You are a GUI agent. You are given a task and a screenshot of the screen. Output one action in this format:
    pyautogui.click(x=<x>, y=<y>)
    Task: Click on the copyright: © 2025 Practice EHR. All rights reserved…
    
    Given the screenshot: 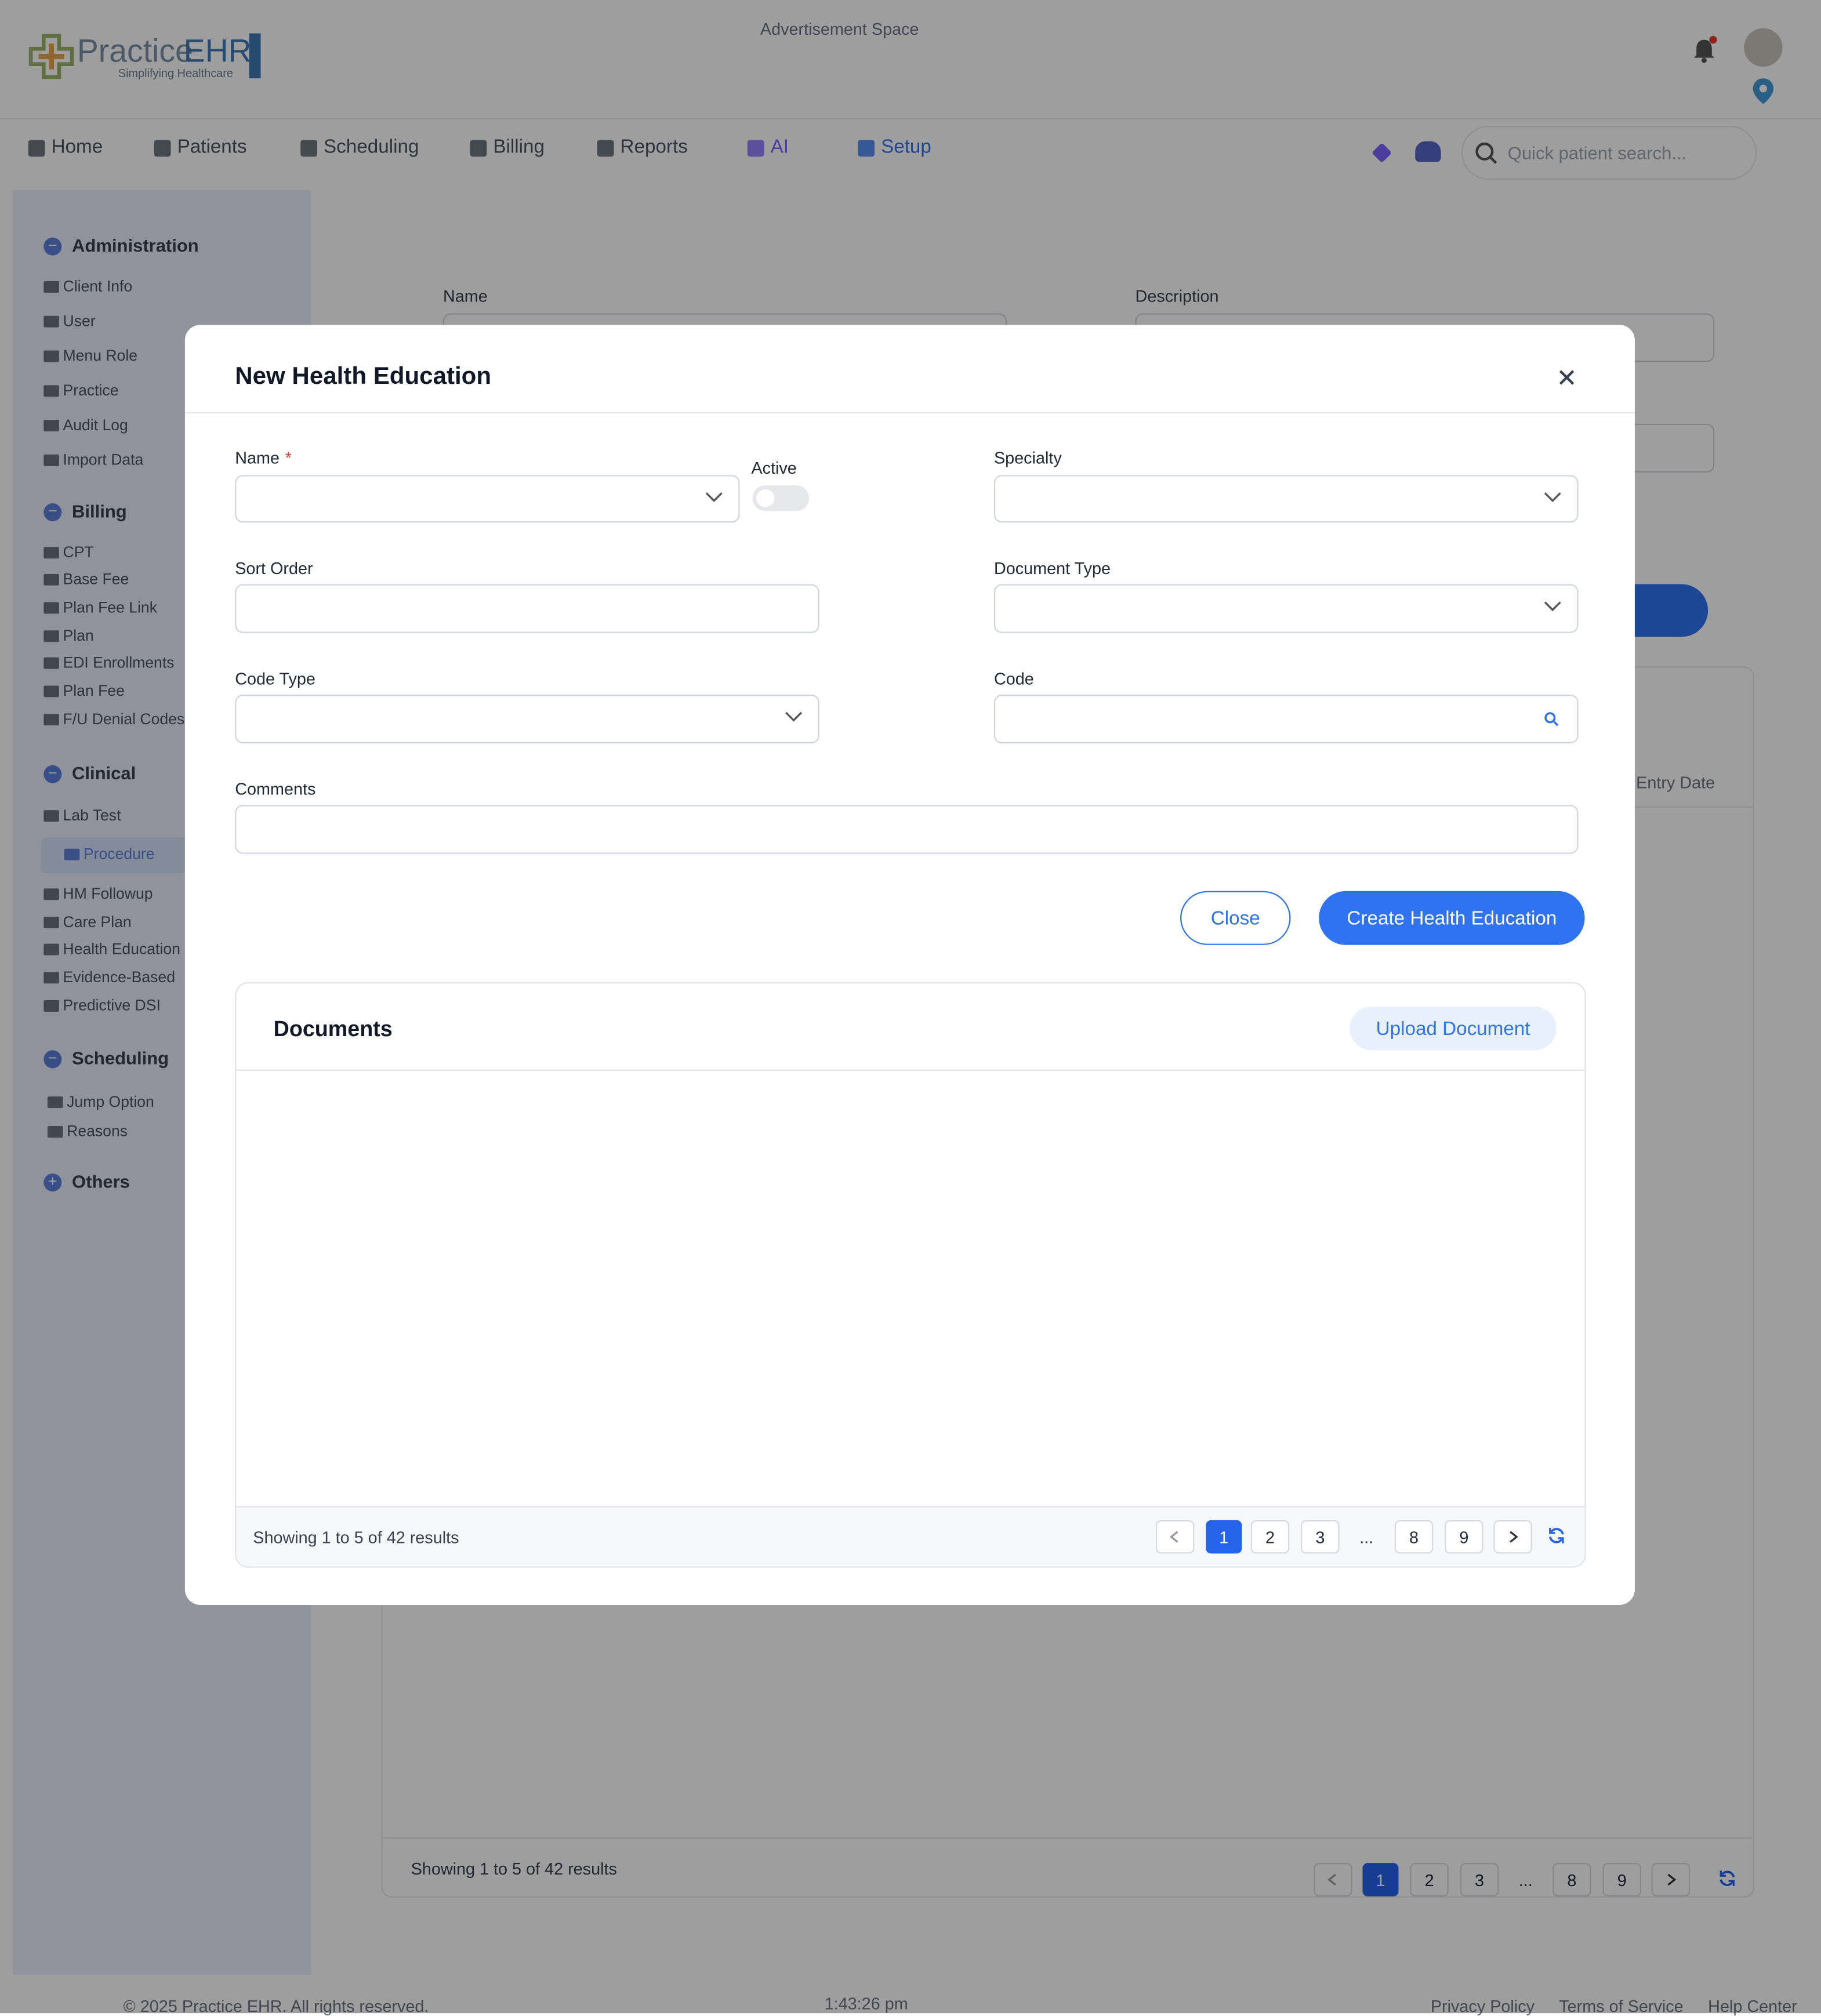 What is the action you would take?
    pyautogui.click(x=276, y=2006)
    